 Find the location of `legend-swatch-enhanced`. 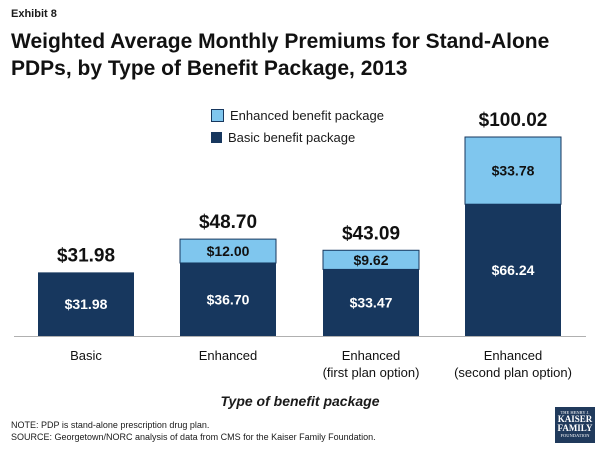

legend-swatch-enhanced is located at coordinates (217, 115).